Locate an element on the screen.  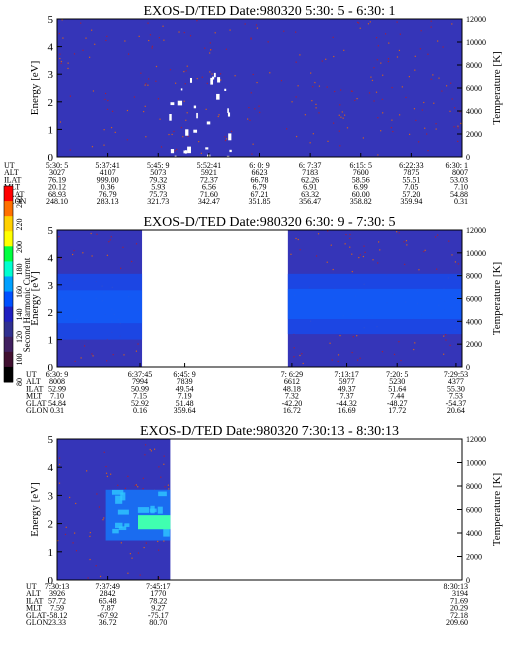
table-cell: 52.92 is located at coordinates (140, 403).